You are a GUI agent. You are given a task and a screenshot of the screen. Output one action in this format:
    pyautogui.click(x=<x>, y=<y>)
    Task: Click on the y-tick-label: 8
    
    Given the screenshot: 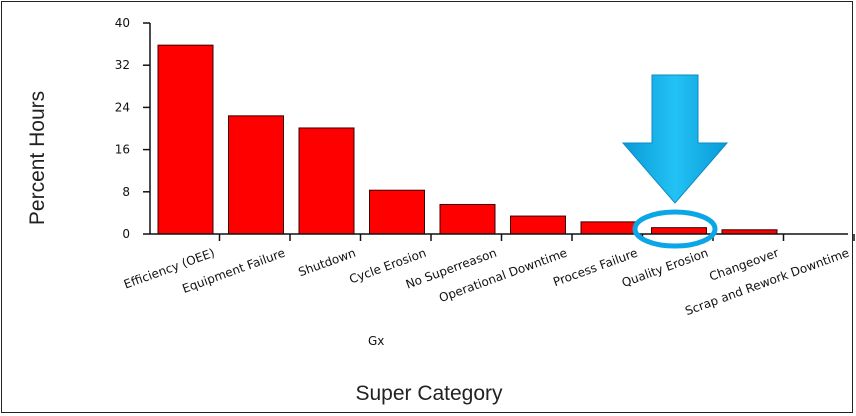 What is the action you would take?
    pyautogui.click(x=126, y=192)
    